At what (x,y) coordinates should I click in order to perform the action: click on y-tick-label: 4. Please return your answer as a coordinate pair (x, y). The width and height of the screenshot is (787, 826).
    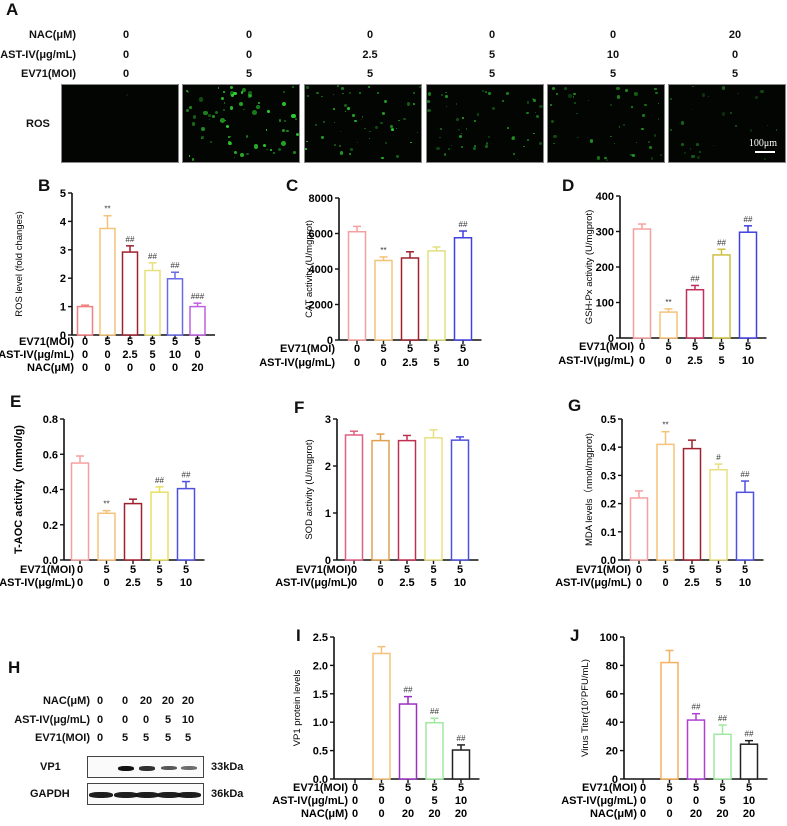
    Looking at the image, I should click on (63, 222).